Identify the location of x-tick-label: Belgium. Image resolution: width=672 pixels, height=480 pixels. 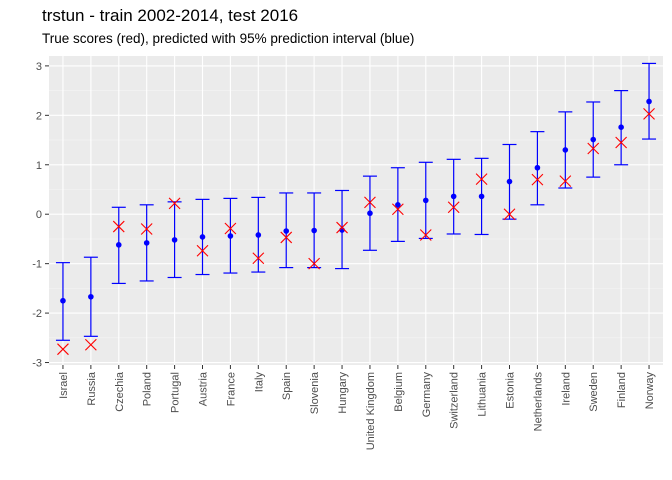
(399, 392).